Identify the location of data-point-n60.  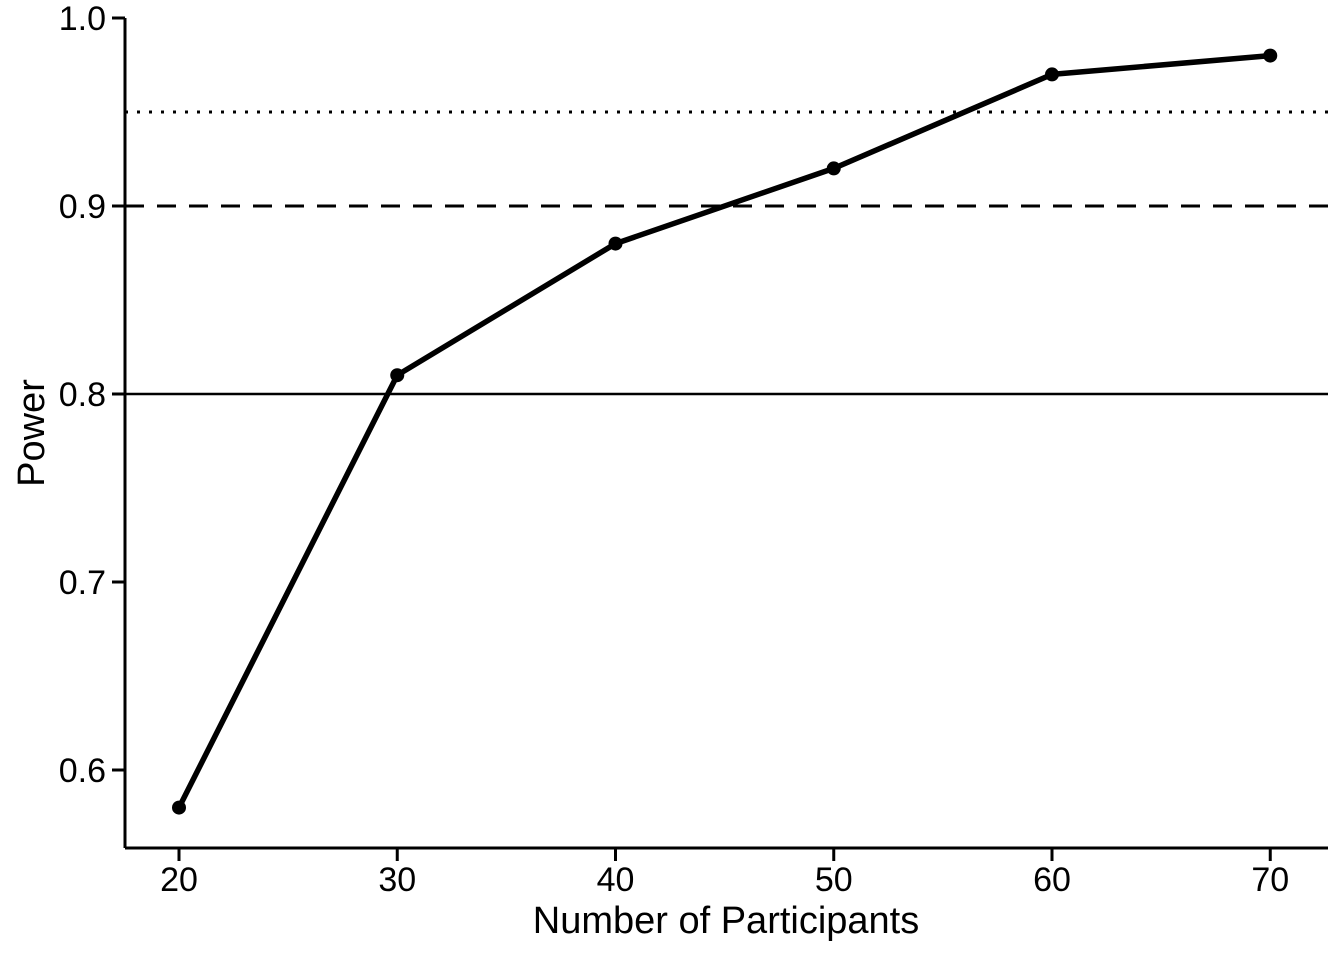
(1052, 74).